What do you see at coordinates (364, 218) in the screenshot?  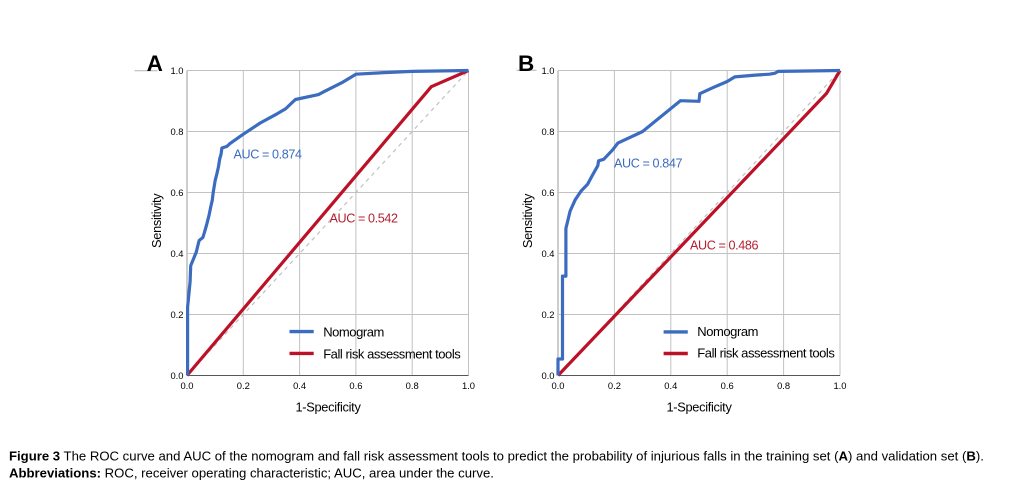 I see `svg-text: AUC = 0.542` at bounding box center [364, 218].